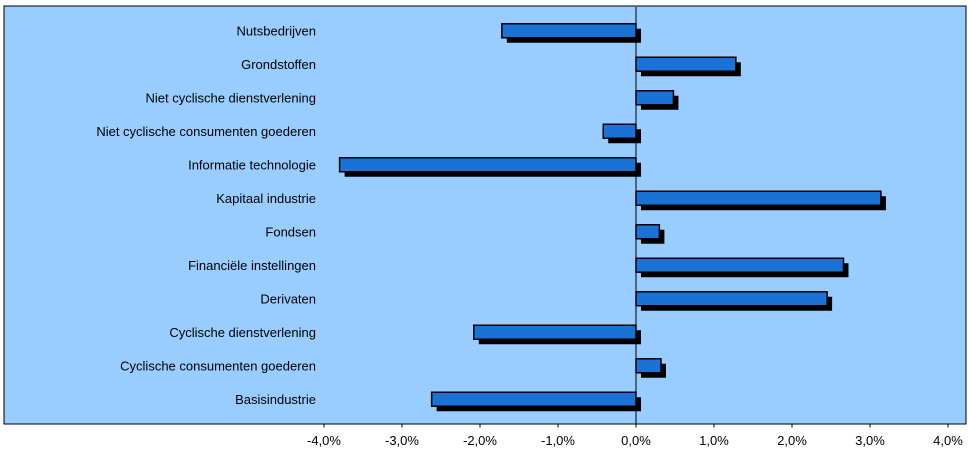 The width and height of the screenshot is (970, 452). What do you see at coordinates (266, 198) in the screenshot?
I see `category-label: Kapitaal industrie` at bounding box center [266, 198].